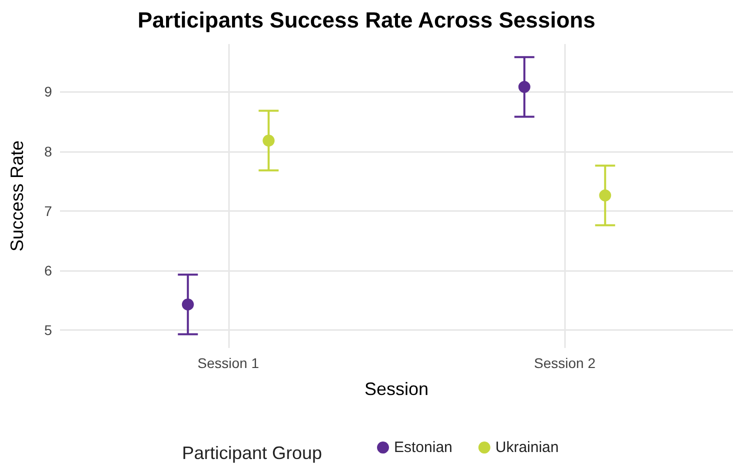 Image resolution: width=733 pixels, height=466 pixels. Describe the element at coordinates (48, 151) in the screenshot. I see `y-tick-label: 8` at that location.